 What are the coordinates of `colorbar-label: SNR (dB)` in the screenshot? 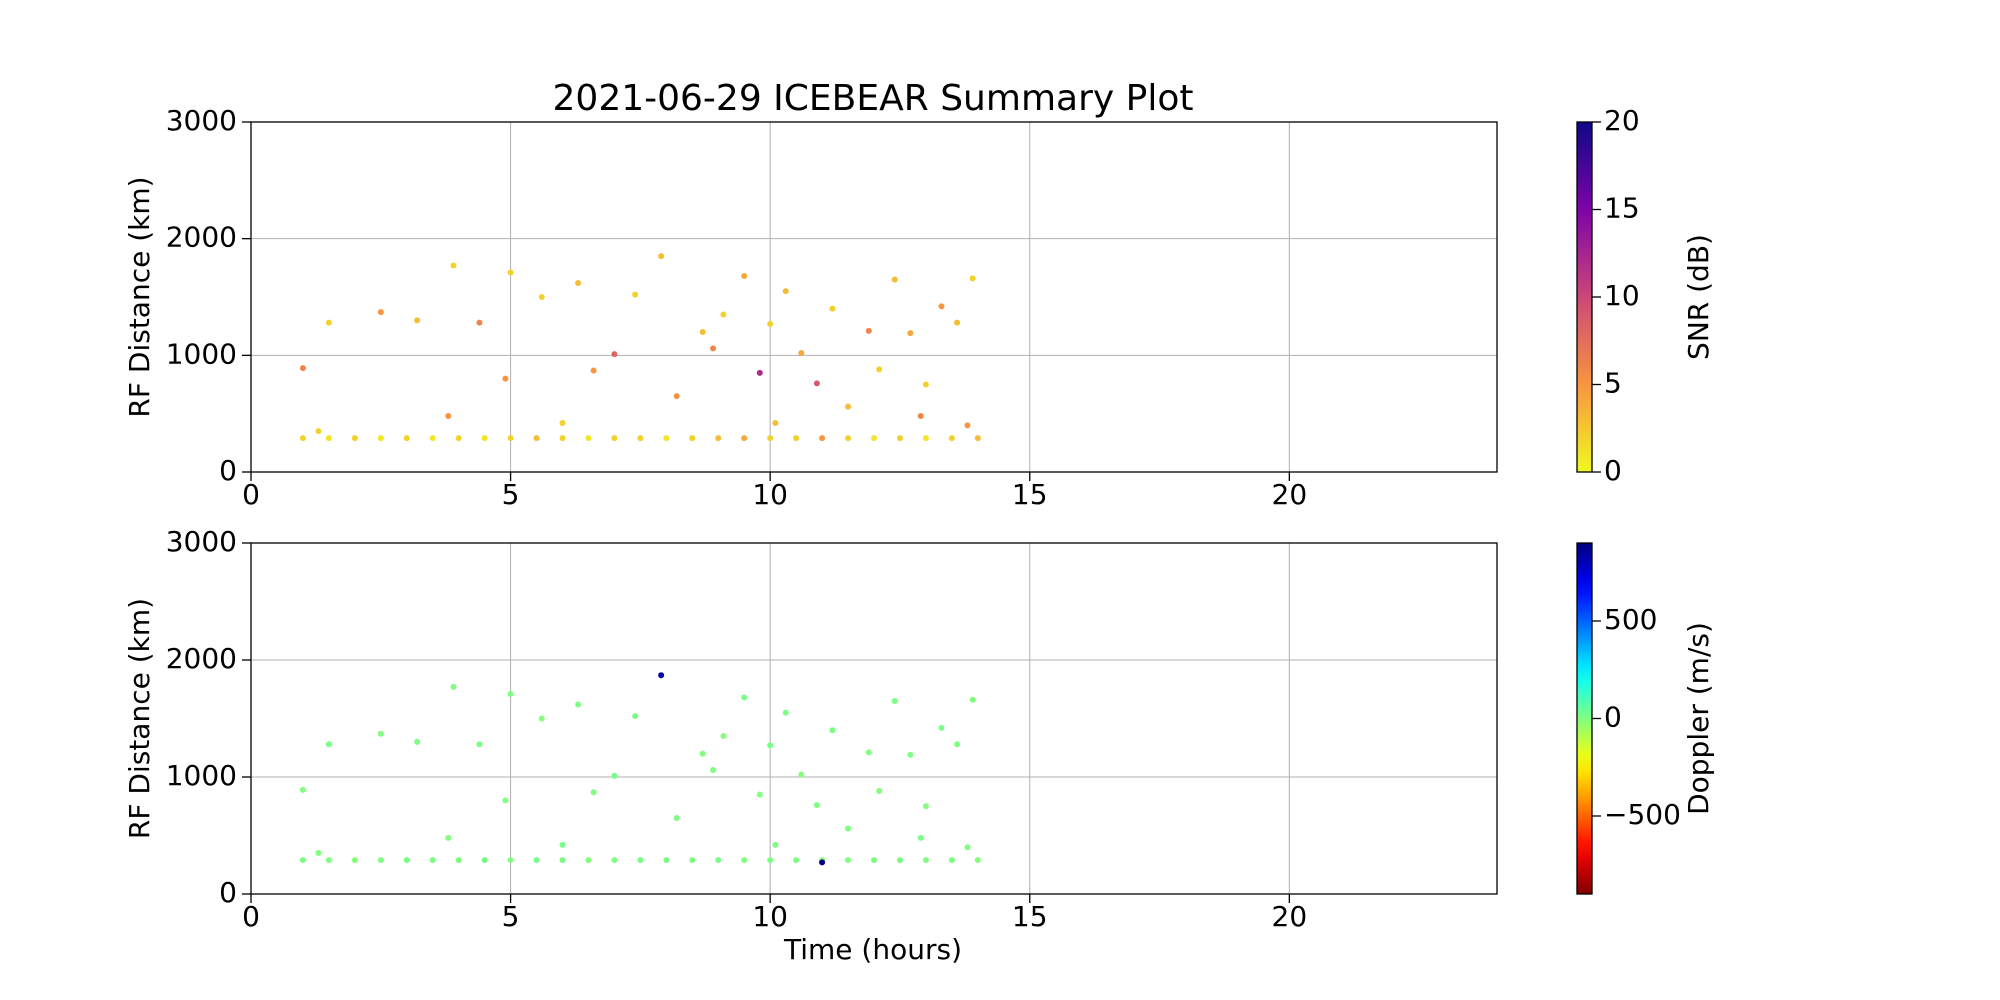 It's located at (1698, 297).